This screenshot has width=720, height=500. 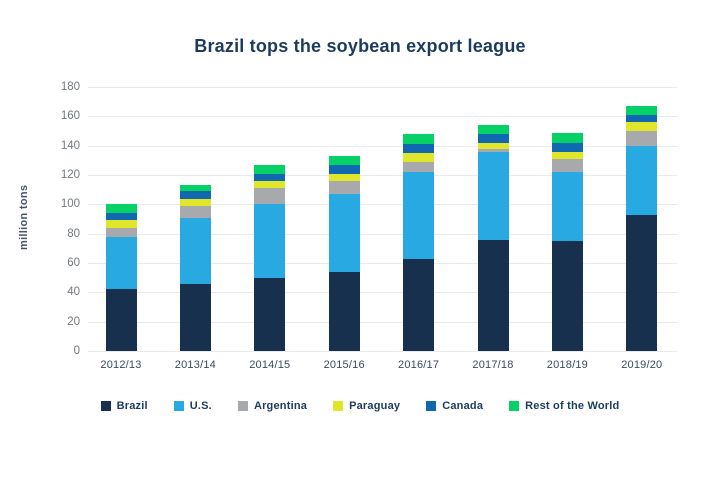 What do you see at coordinates (76, 351) in the screenshot?
I see `y-tick-label-0: 0` at bounding box center [76, 351].